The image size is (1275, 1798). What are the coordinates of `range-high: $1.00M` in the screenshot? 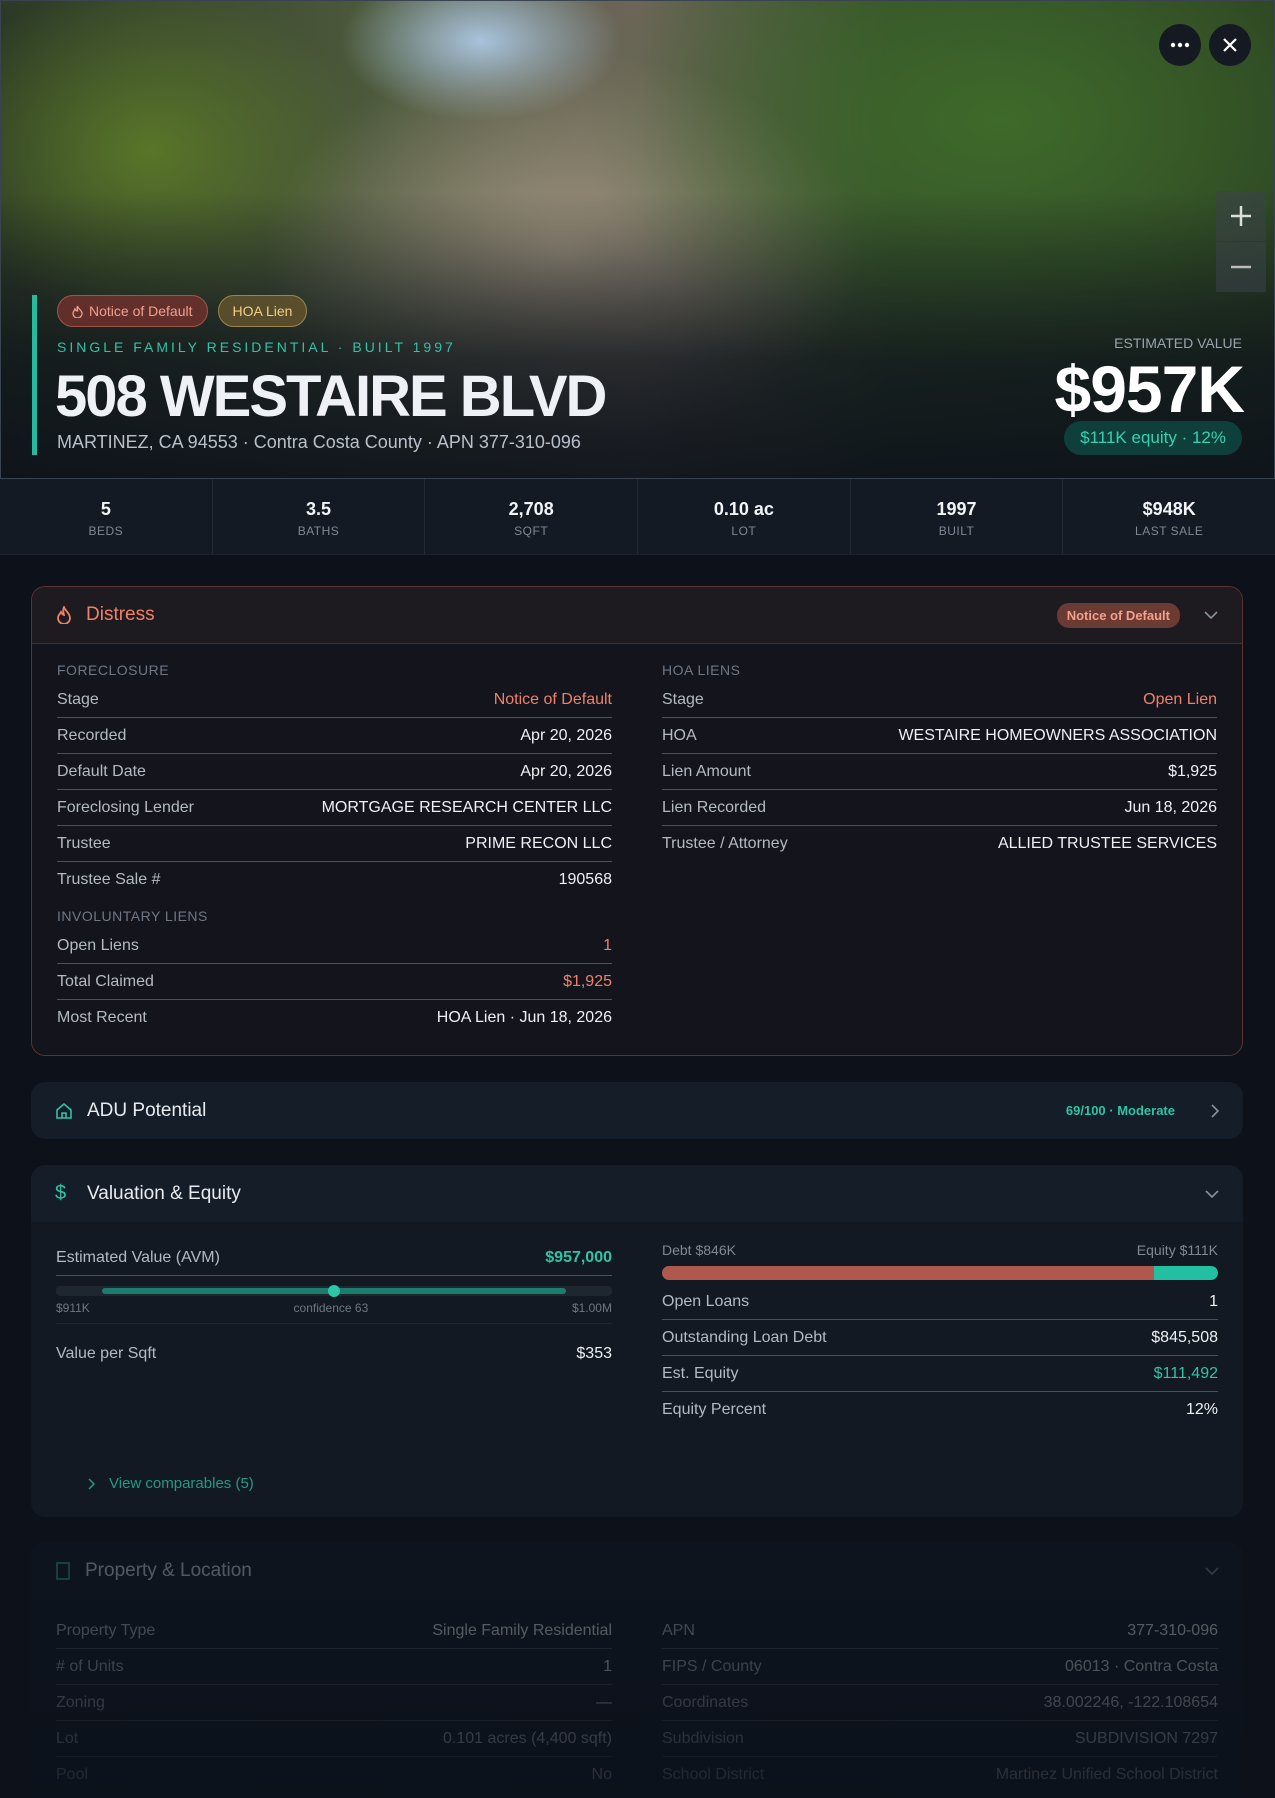 It's located at (591, 1308).